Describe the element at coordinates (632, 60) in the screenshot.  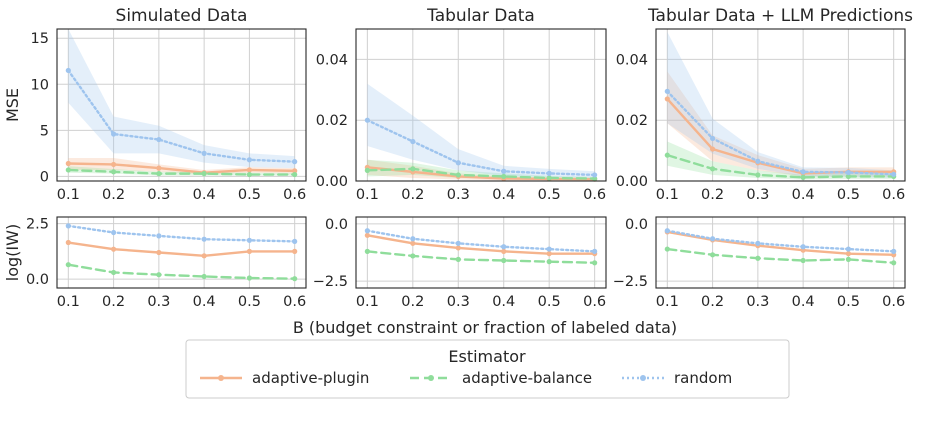
I see `y-tick-label: 0.04` at that location.